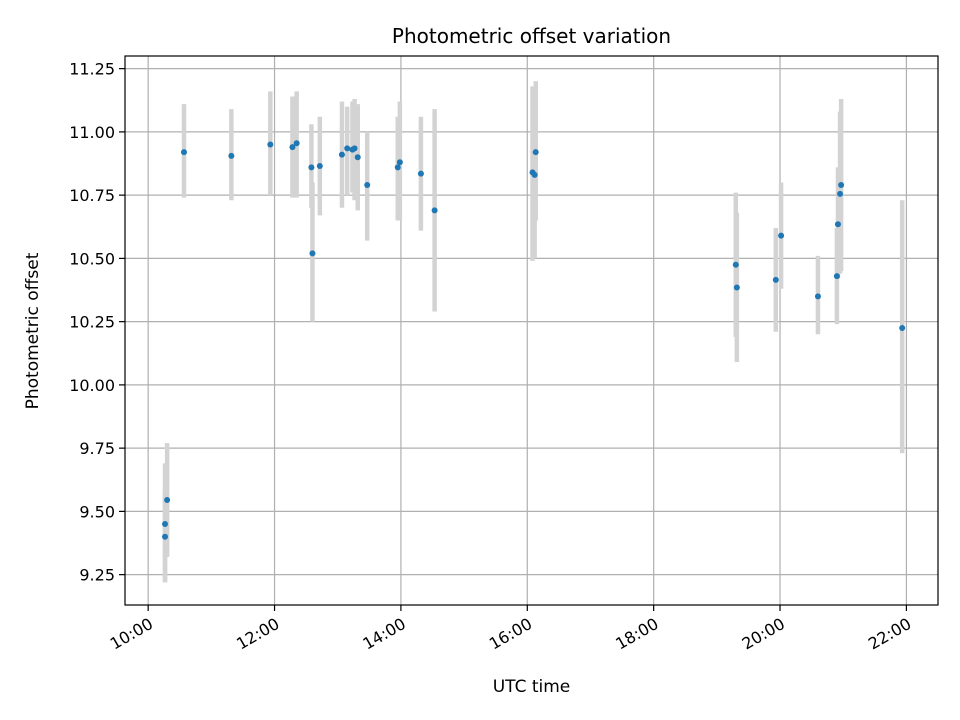 This screenshot has height=720, width=960. What do you see at coordinates (92, 132) in the screenshot?
I see `y-tick-label: 11.00` at bounding box center [92, 132].